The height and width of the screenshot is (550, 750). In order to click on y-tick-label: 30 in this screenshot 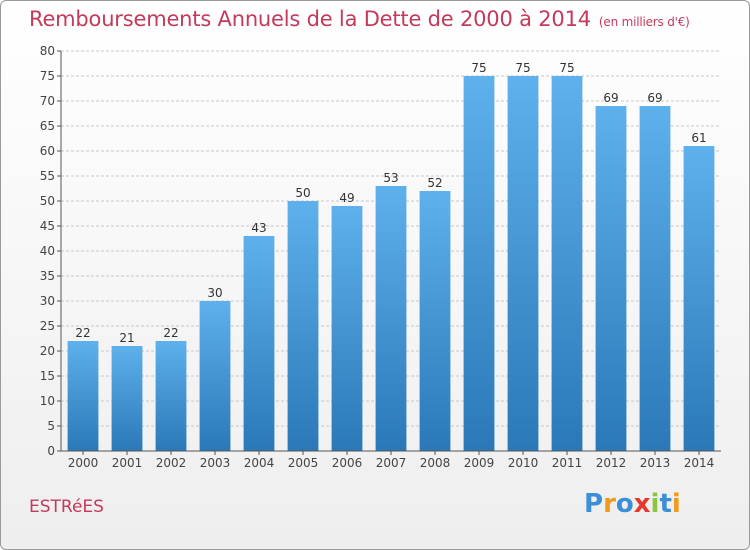, I will do `click(47, 301)`.